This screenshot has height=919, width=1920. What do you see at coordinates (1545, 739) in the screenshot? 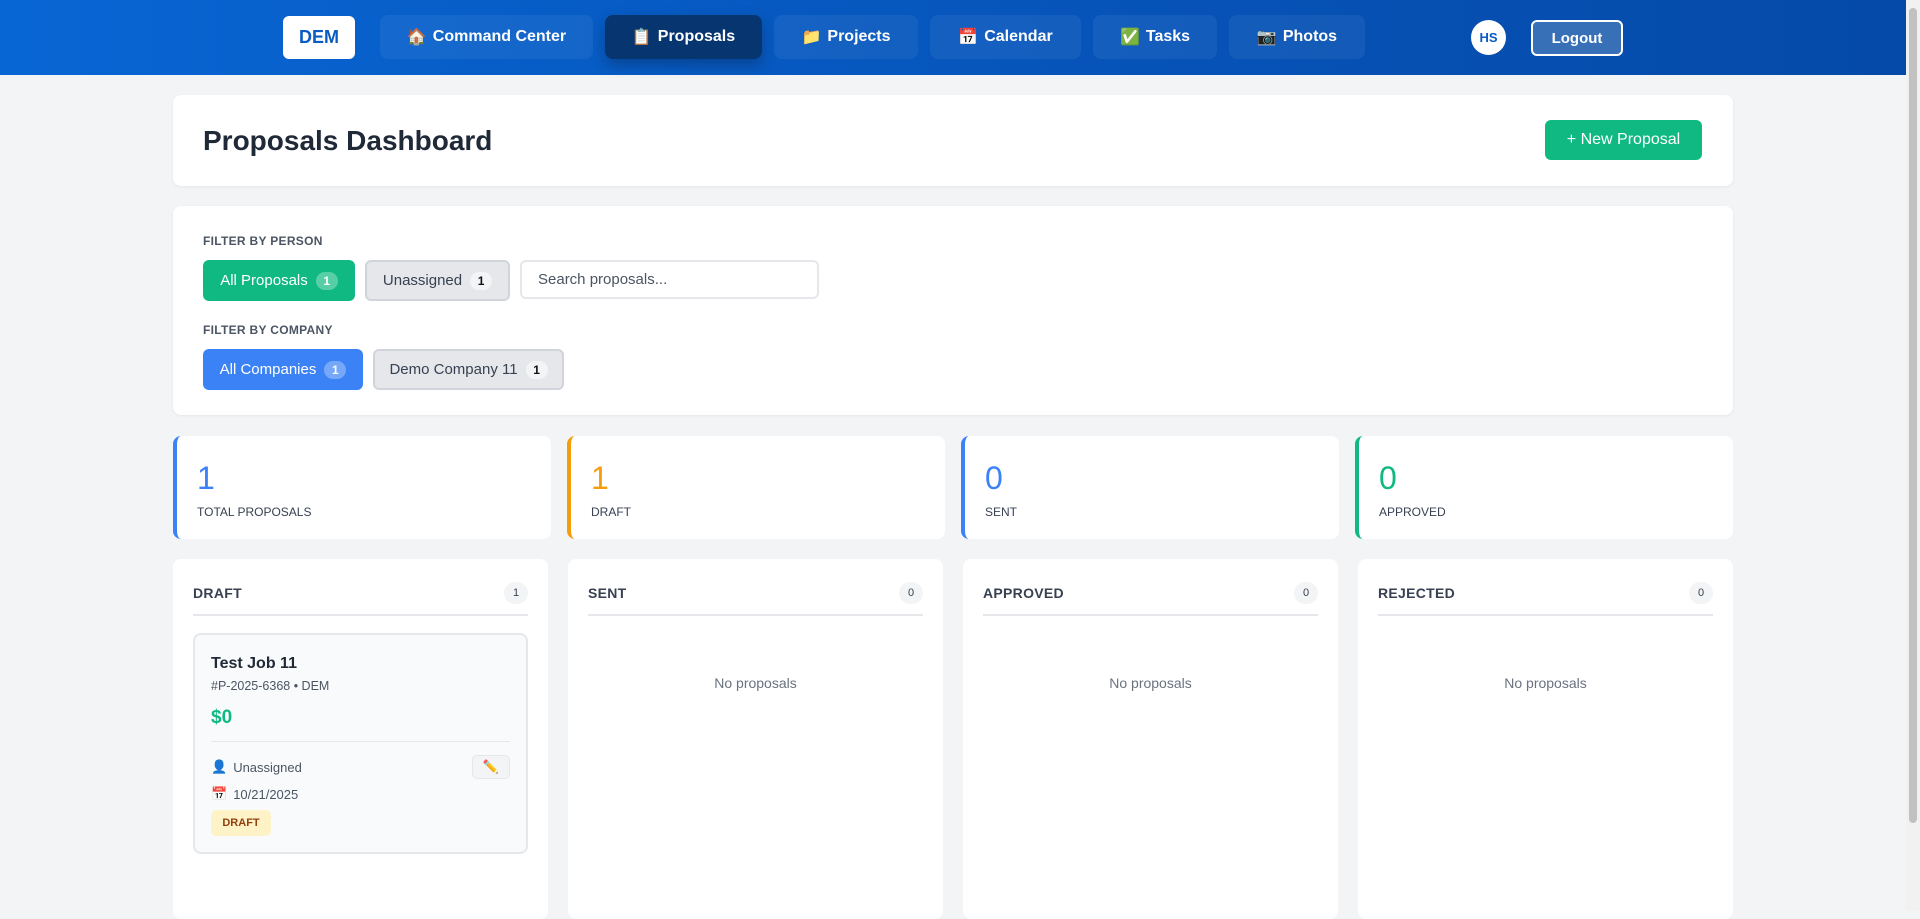
I see `column-rejected: REJECTED 0 No proposals` at bounding box center [1545, 739].